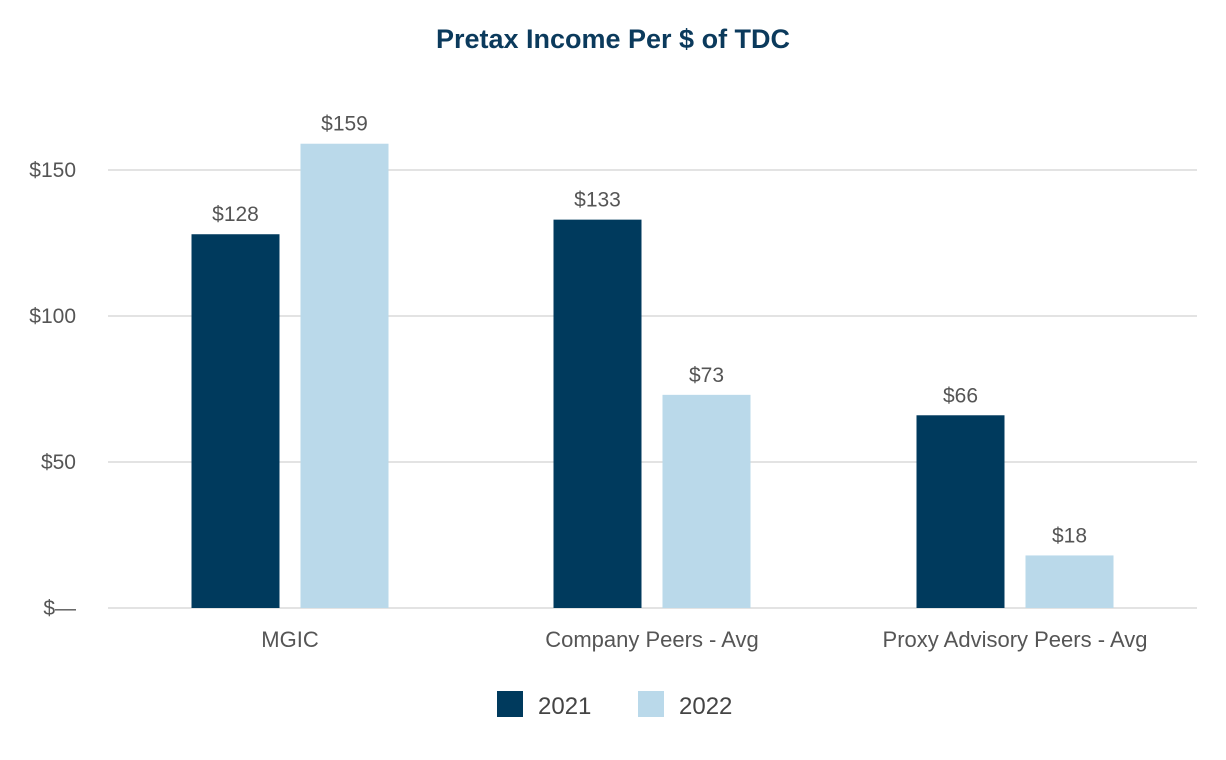  Describe the element at coordinates (613, 39) in the screenshot. I see `chart-title: Pretax Income Per $ of TDC` at that location.